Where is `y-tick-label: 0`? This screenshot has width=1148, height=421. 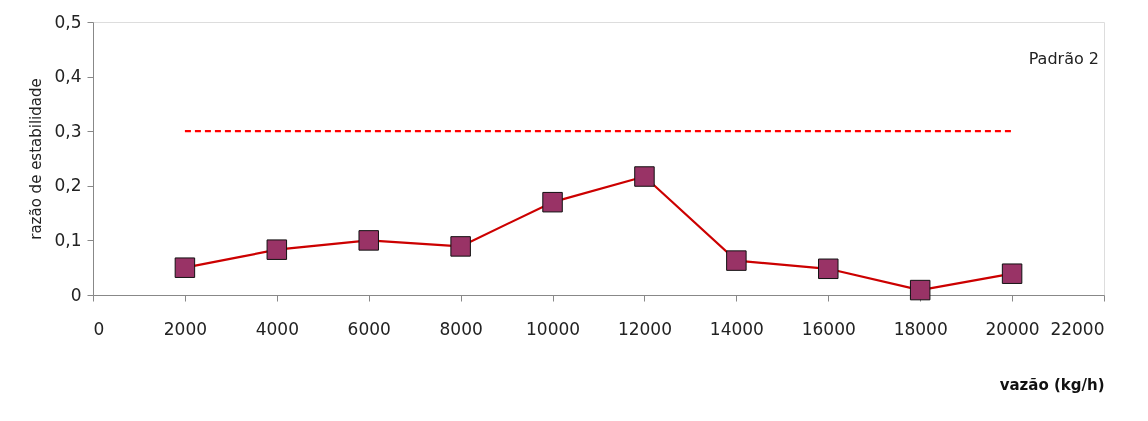 y-tick-label: 0 is located at coordinates (76, 294).